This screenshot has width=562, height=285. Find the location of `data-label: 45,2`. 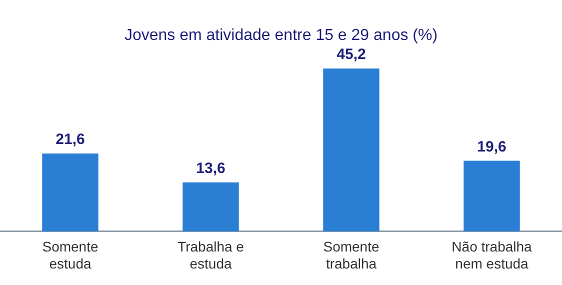

data-label: 45,2 is located at coordinates (351, 55).